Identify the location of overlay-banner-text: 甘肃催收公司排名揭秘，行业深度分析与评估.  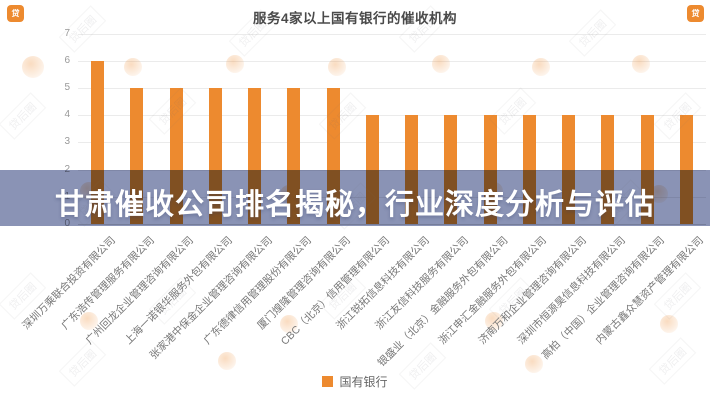
(354, 205).